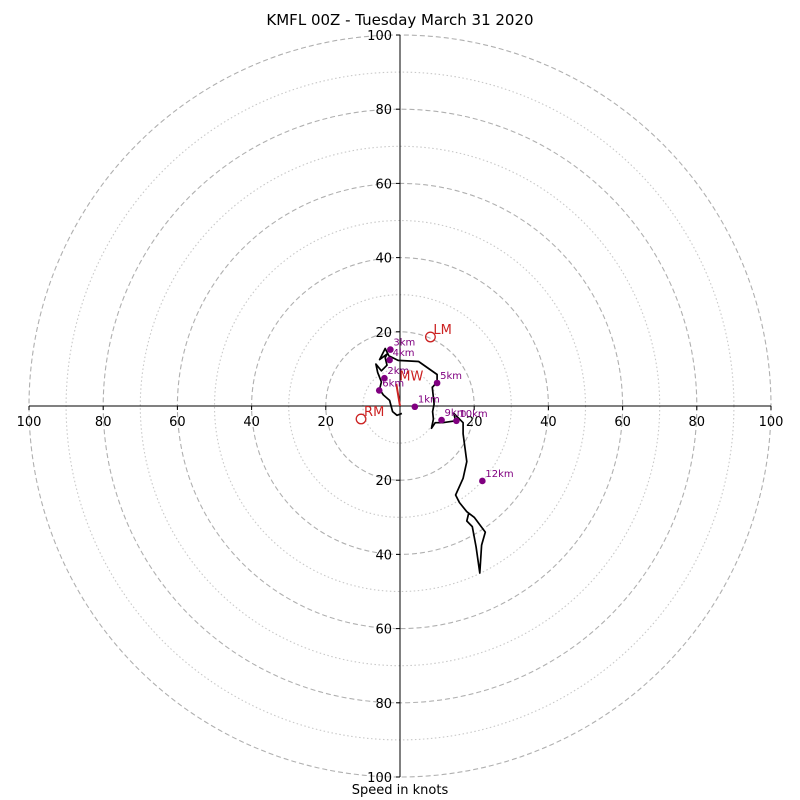 This screenshot has height=800, width=800. What do you see at coordinates (473, 414) in the screenshot?
I see `height-marker-label: 10km` at bounding box center [473, 414].